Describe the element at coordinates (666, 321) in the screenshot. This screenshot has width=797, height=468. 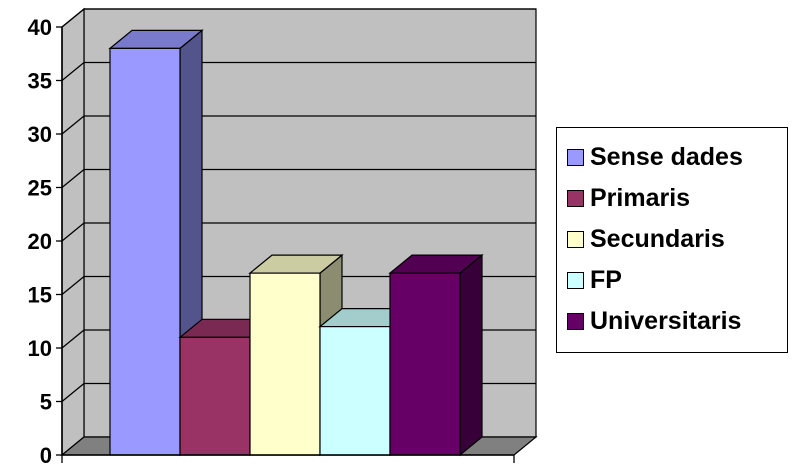
I see `legend-label: Universitaris` at that location.